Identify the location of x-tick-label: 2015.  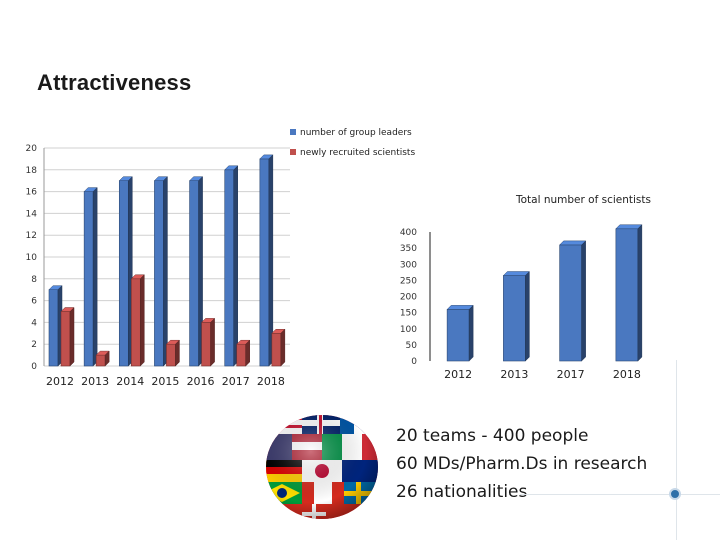
(165, 381).